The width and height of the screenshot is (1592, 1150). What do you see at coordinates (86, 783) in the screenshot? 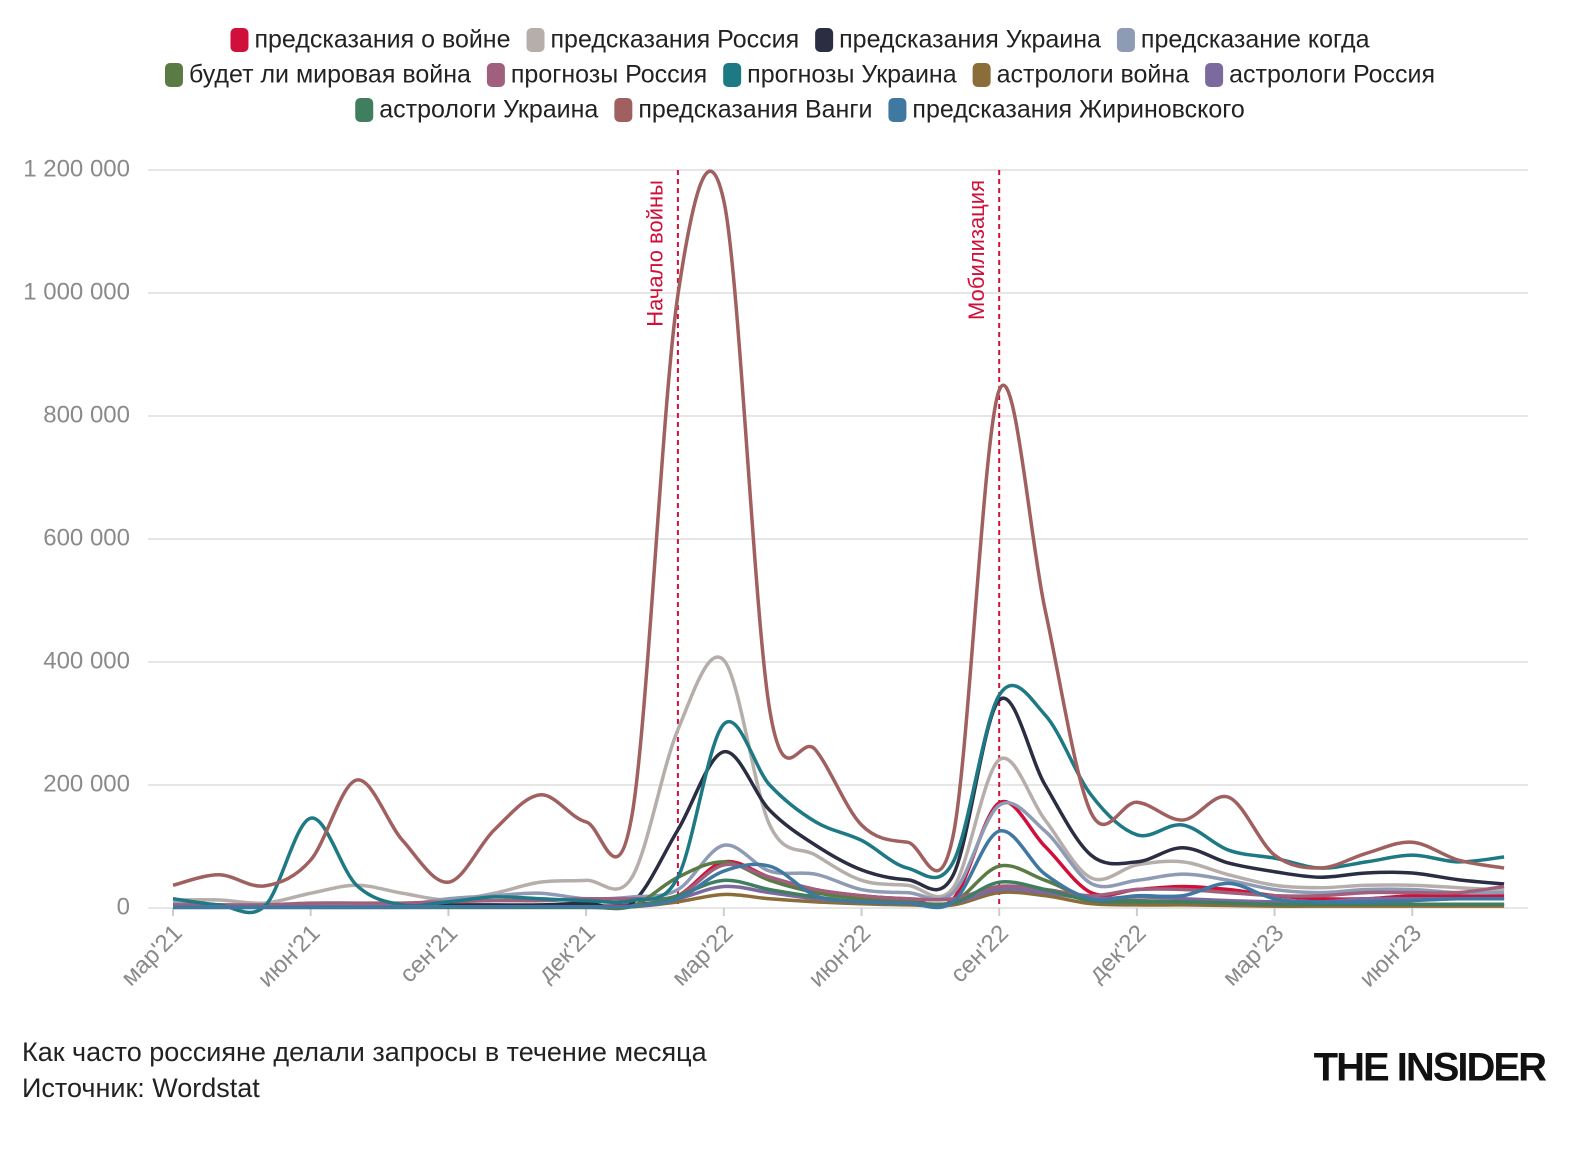
I see `y-tick-label: 200 000` at bounding box center [86, 783].